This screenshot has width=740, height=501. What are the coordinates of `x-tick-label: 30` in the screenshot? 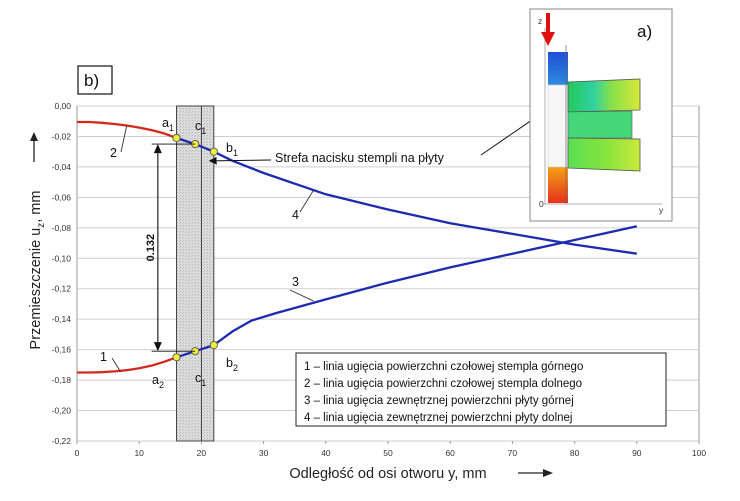 It's located at (264, 453).